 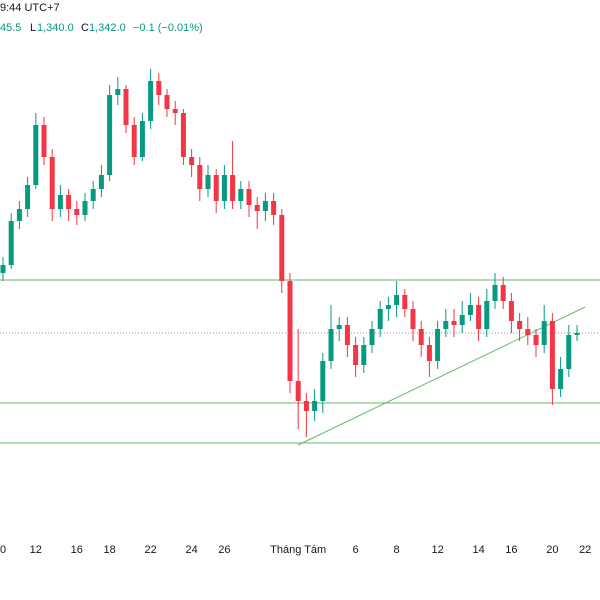 I want to click on header-low-label: L, so click(x=33, y=28).